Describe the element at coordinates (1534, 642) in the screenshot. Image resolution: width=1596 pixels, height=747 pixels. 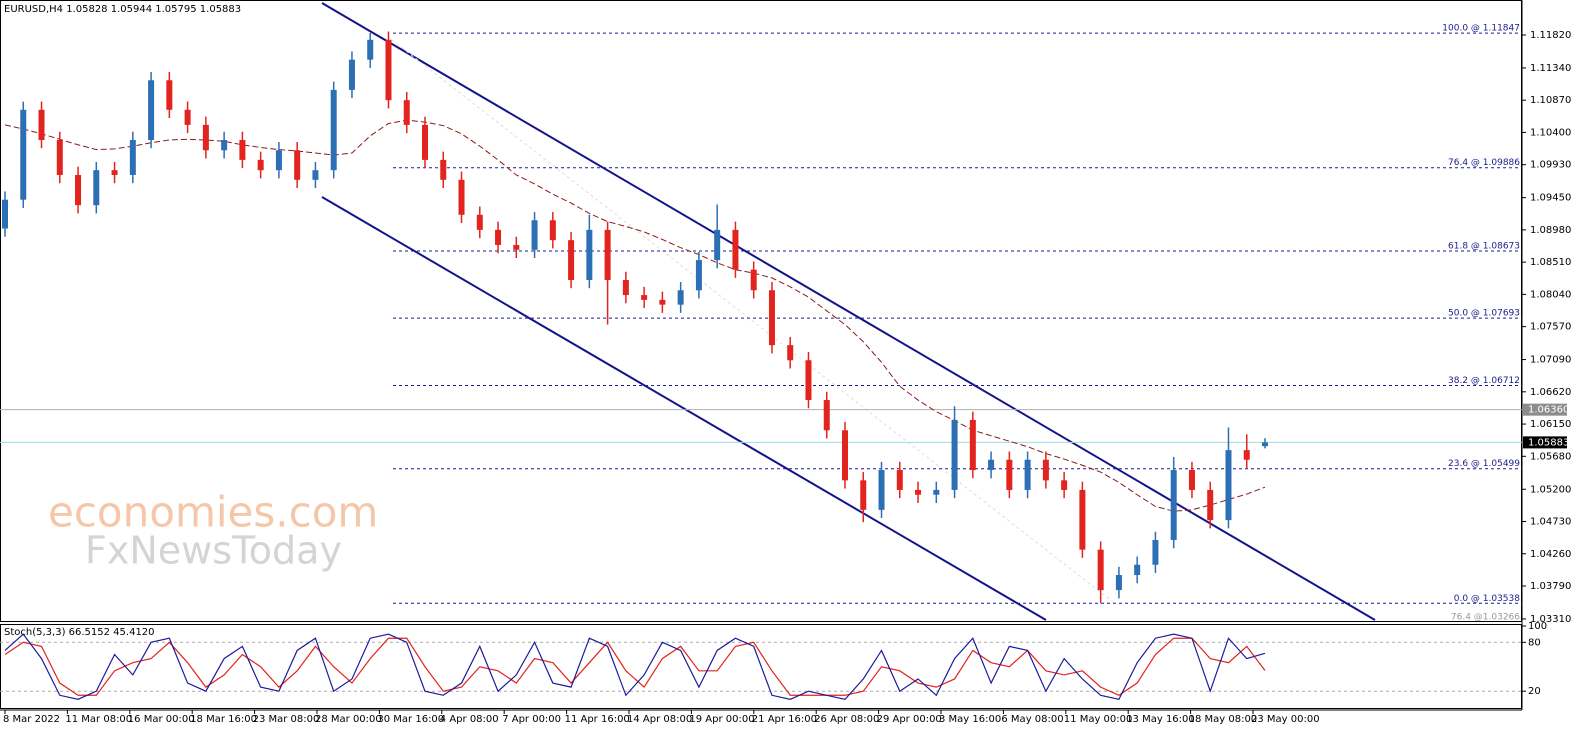
I see `stoch-y-tick-label: 80` at that location.